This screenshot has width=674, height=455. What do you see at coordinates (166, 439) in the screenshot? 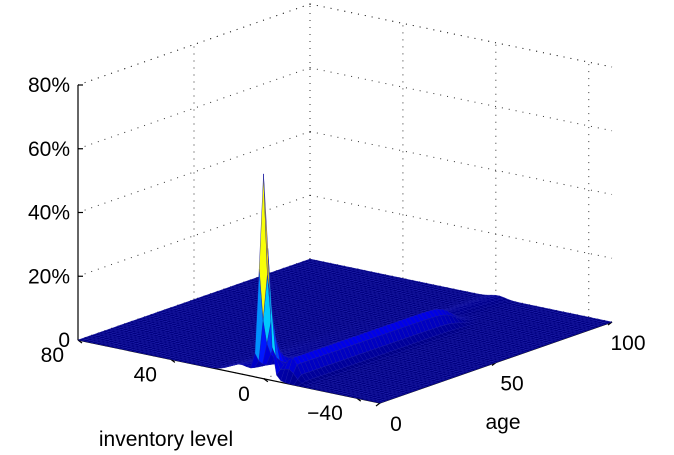
I see `y-axis-label: inventory level` at bounding box center [166, 439].